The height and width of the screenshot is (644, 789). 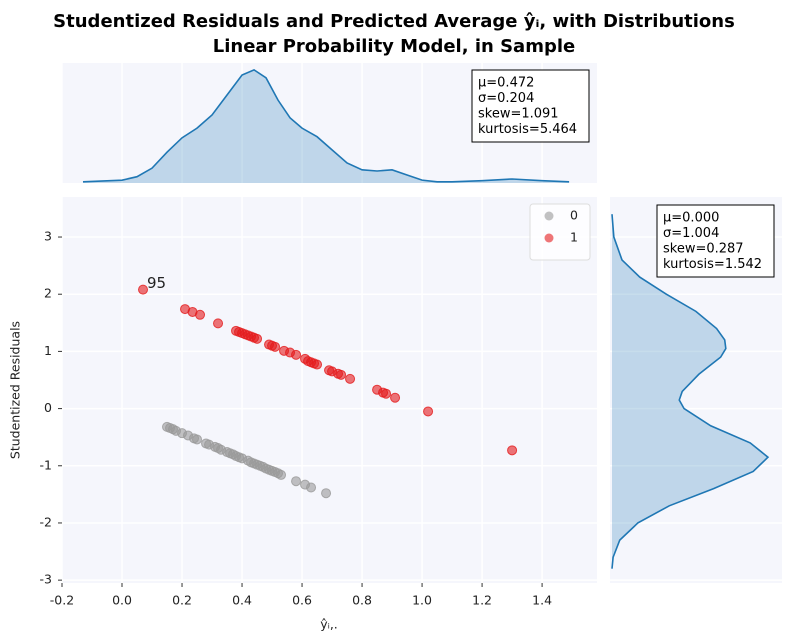 What do you see at coordinates (518, 114) in the screenshot?
I see `stats-text: skew=1.091` at bounding box center [518, 114].